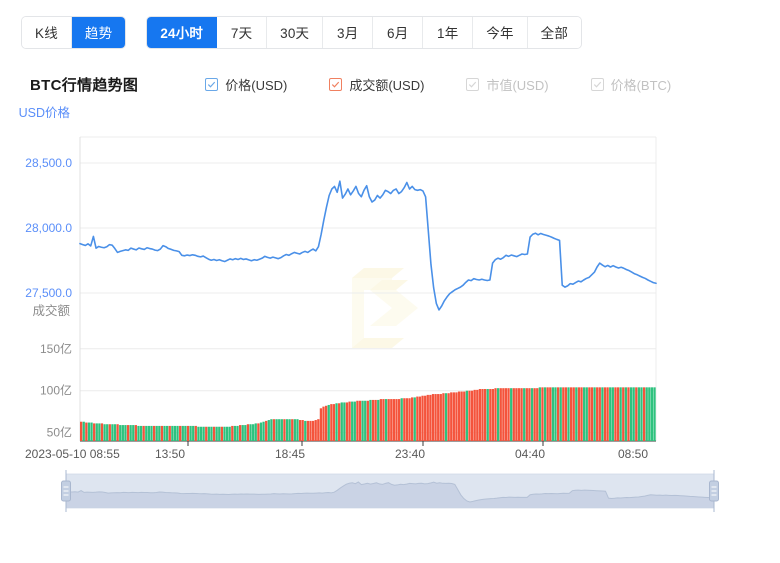 This screenshot has height=563, width=780. What do you see at coordinates (256, 85) in the screenshot?
I see `legend-label-price-usd: 价格(USD)` at bounding box center [256, 85].